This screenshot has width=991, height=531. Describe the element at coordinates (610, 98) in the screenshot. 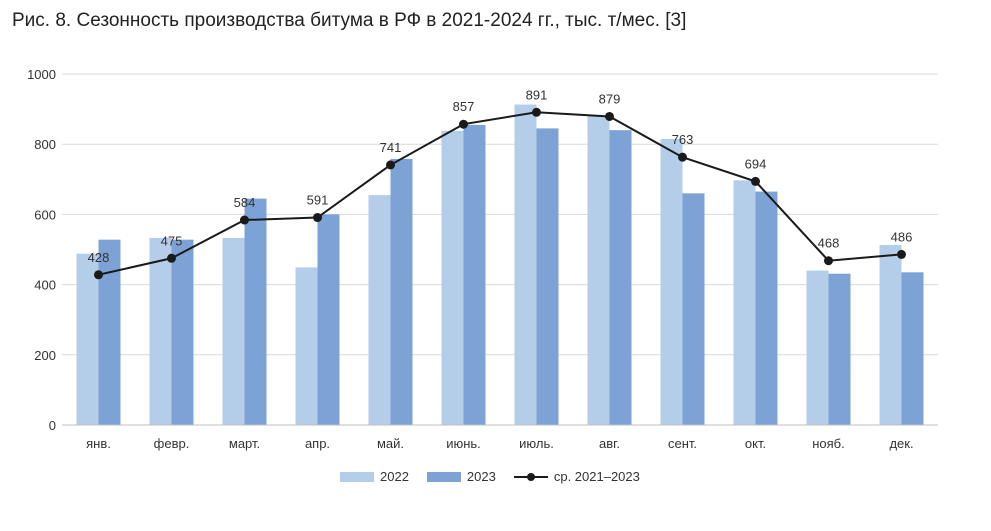

I see `average-data-label: 879` at that location.